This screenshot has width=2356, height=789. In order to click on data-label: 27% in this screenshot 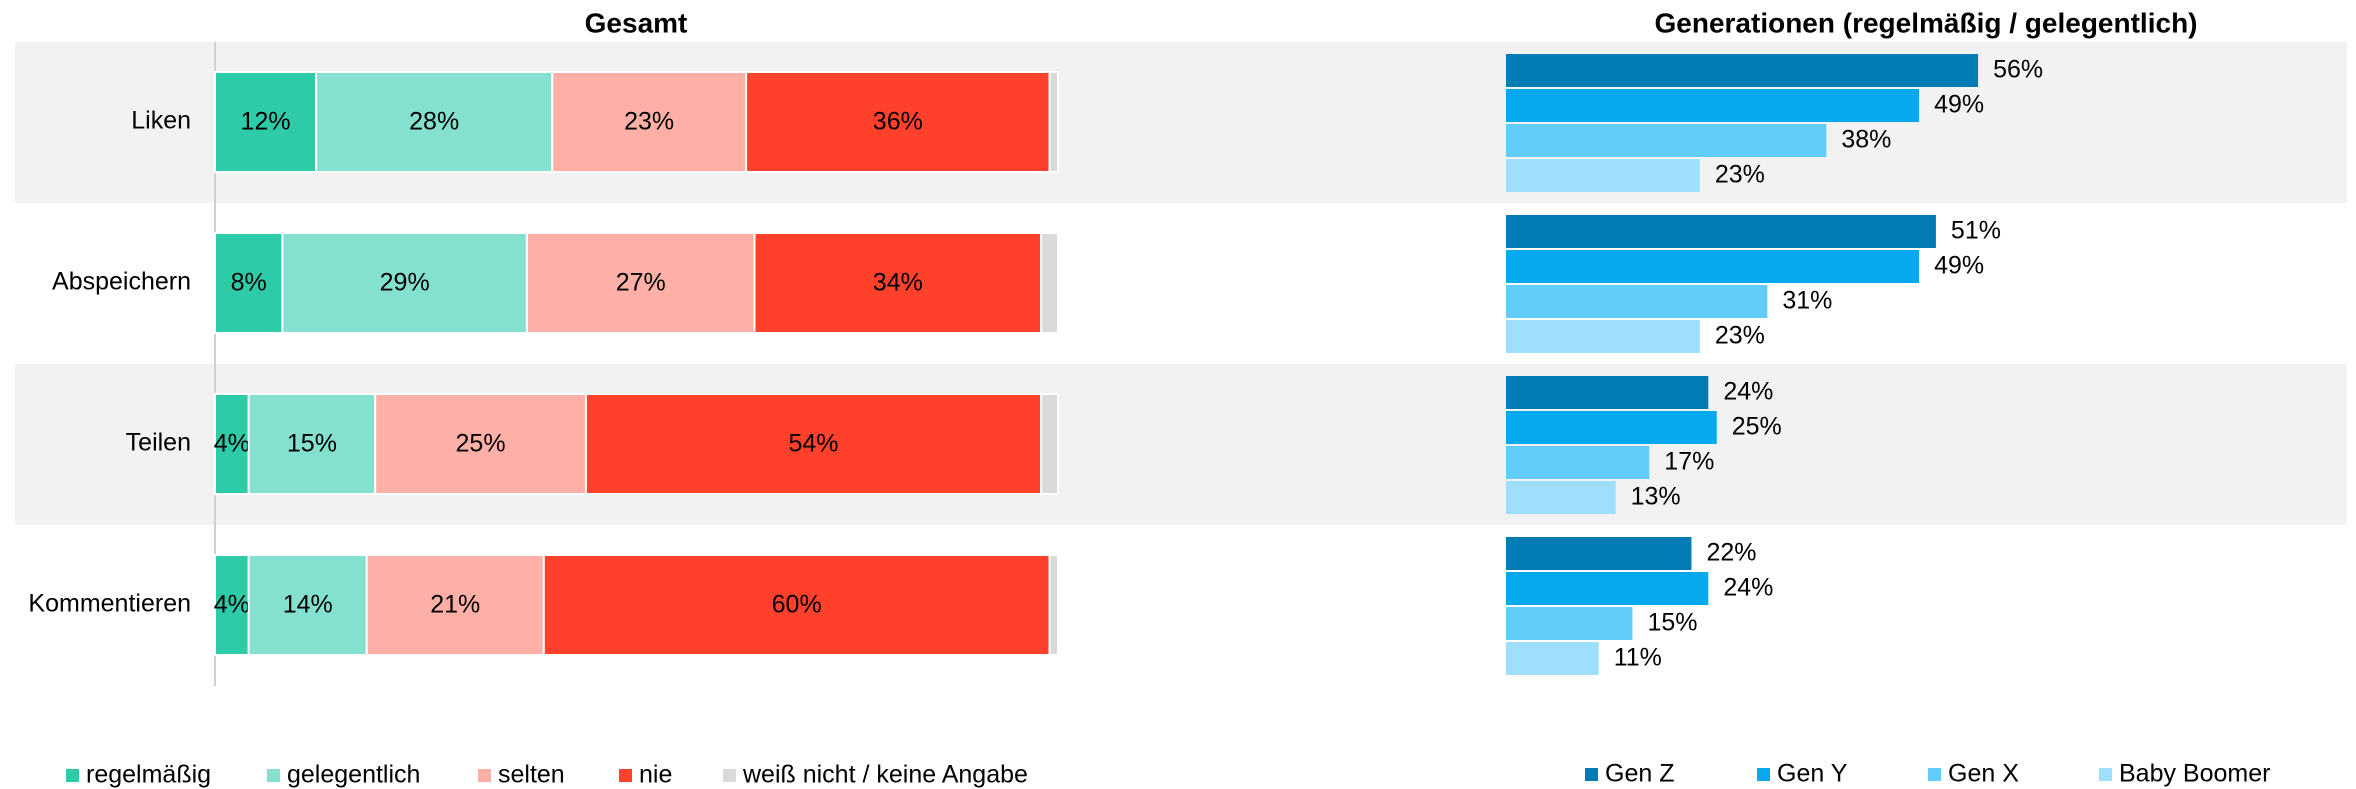, I will do `click(641, 283)`.